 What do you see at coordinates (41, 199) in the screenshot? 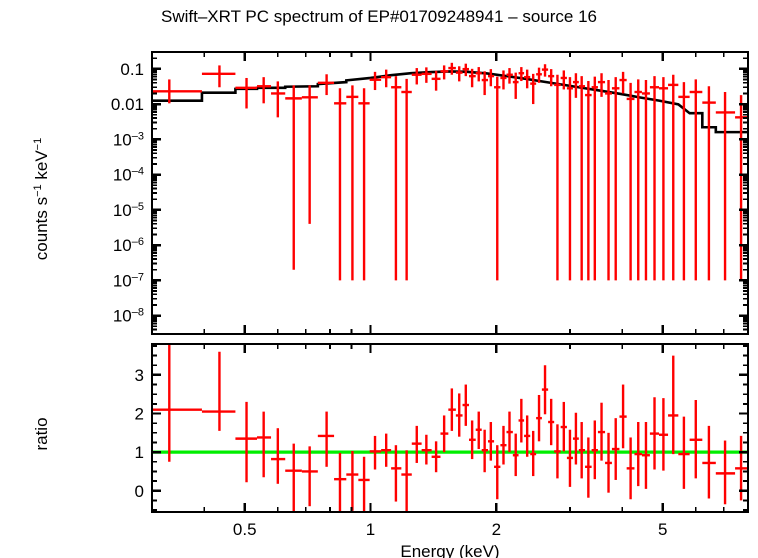
I see `y-axis-label: counts s−1 keV−1` at bounding box center [41, 199].